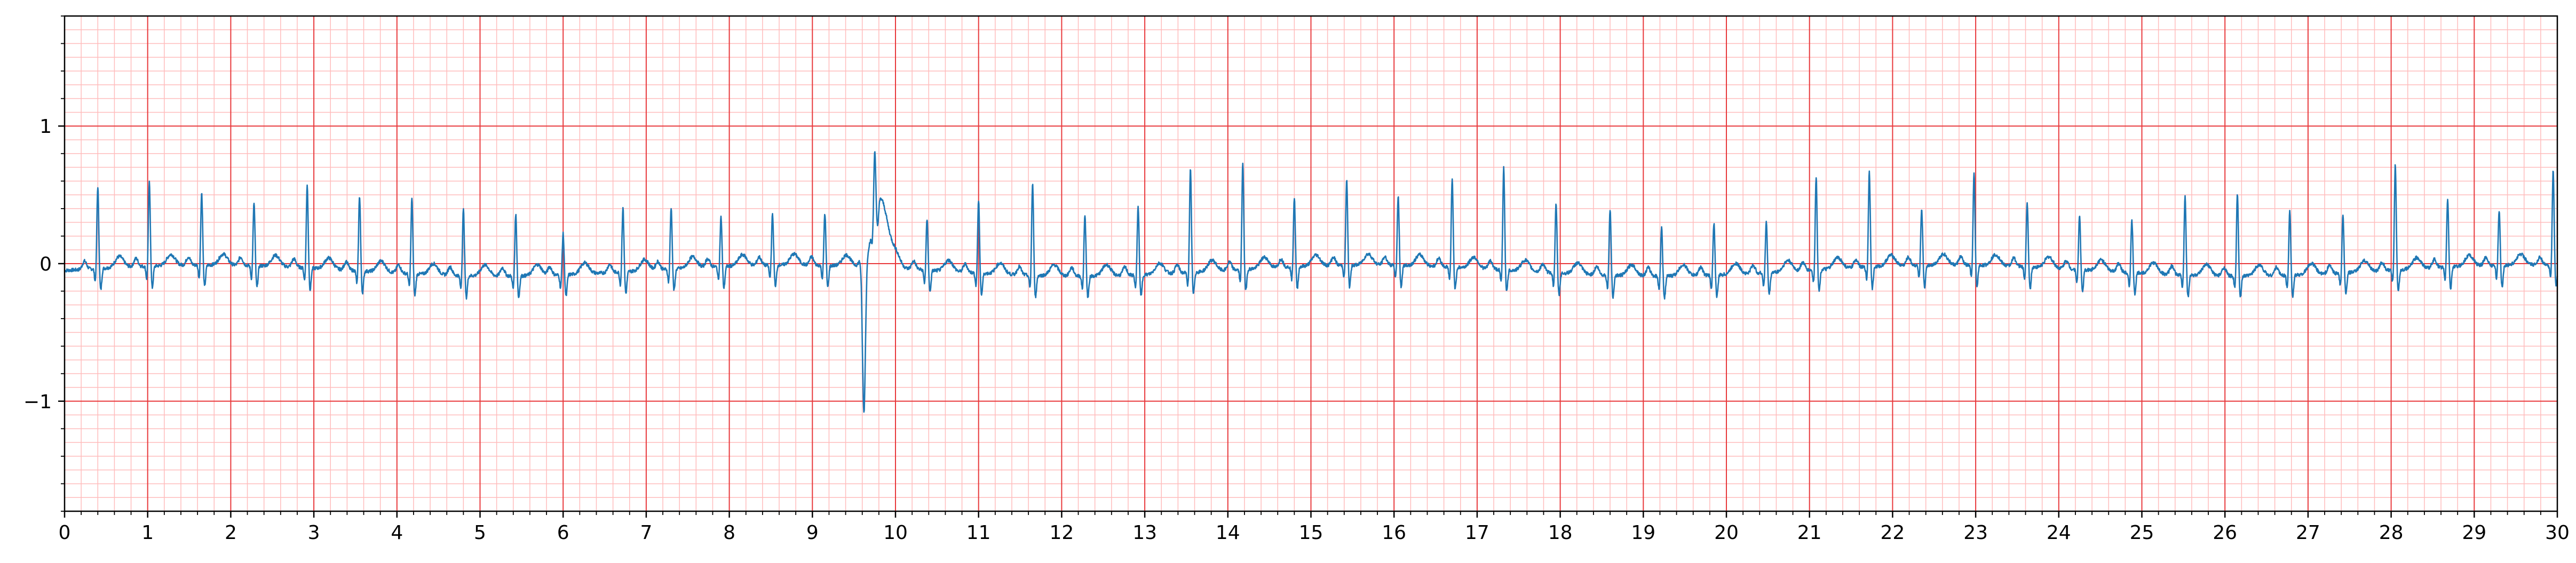  I want to click on y-tick-label: 1, so click(45, 127).